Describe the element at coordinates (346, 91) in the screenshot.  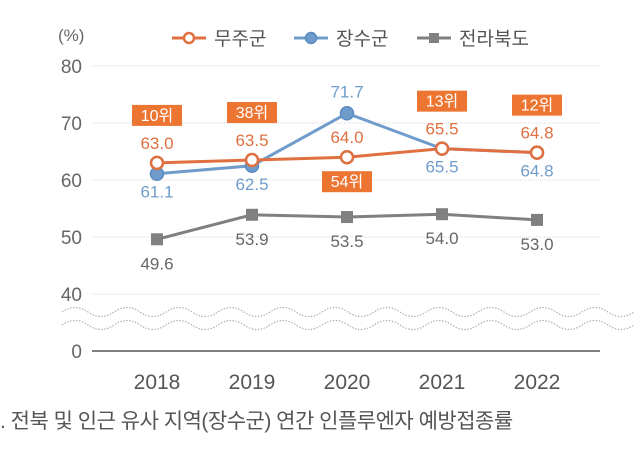
I see `data-label: 71.7` at that location.